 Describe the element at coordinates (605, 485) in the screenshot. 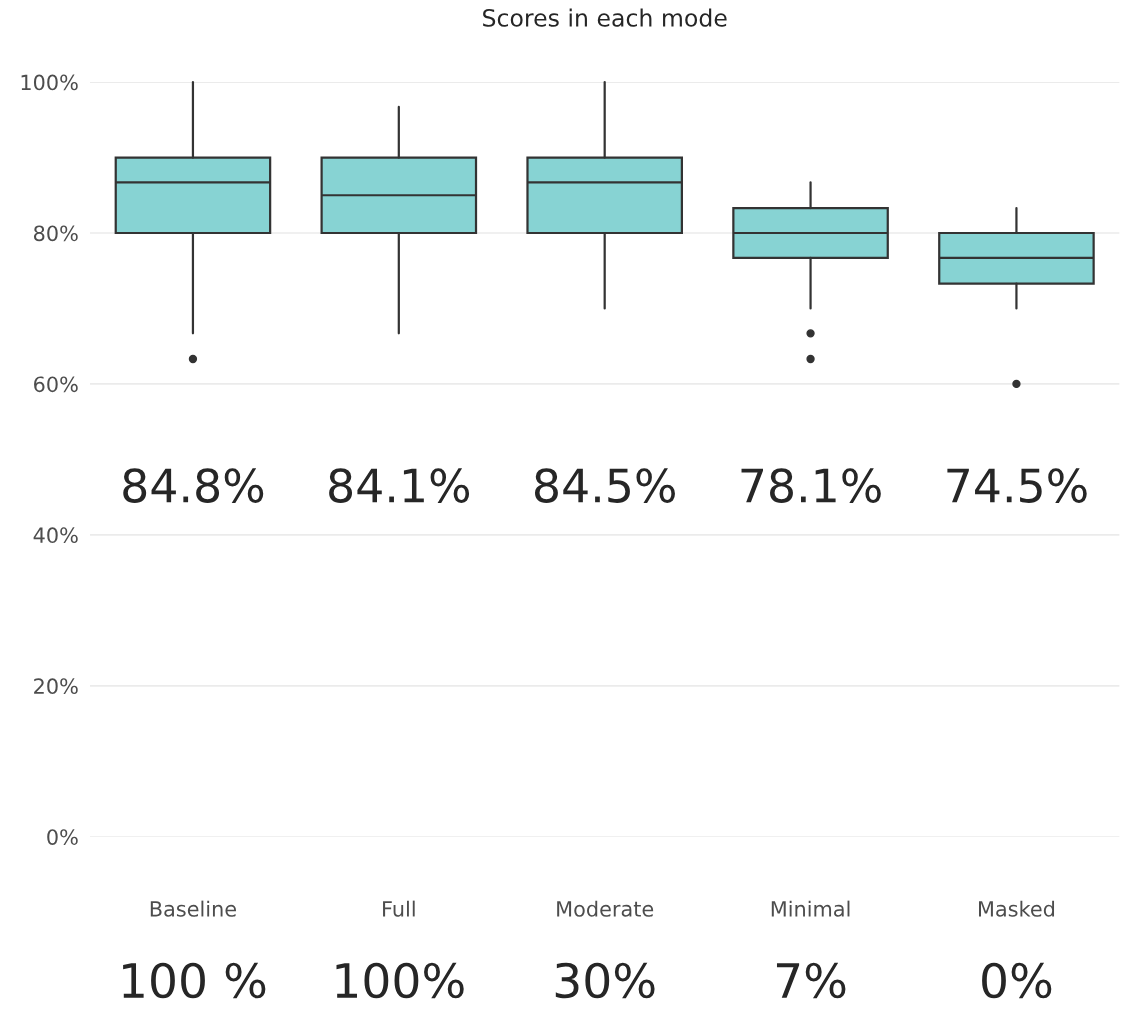

I see `annotation: 84.5%` at that location.